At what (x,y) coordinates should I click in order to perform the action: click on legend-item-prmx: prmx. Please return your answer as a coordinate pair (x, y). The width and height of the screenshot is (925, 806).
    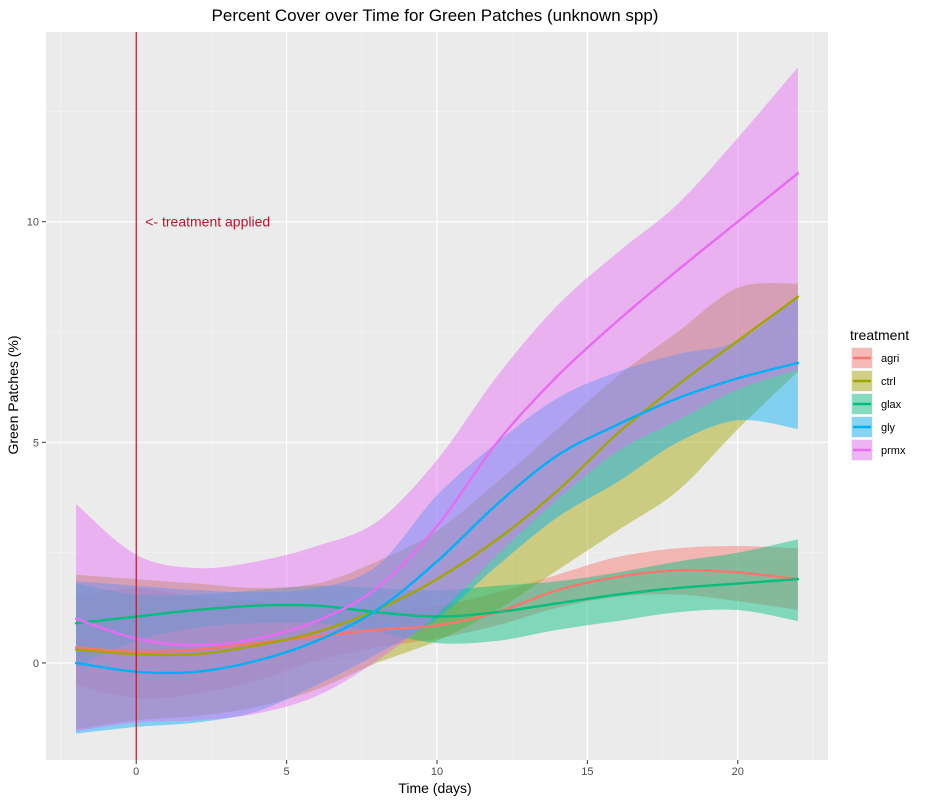
    Looking at the image, I should click on (878, 450).